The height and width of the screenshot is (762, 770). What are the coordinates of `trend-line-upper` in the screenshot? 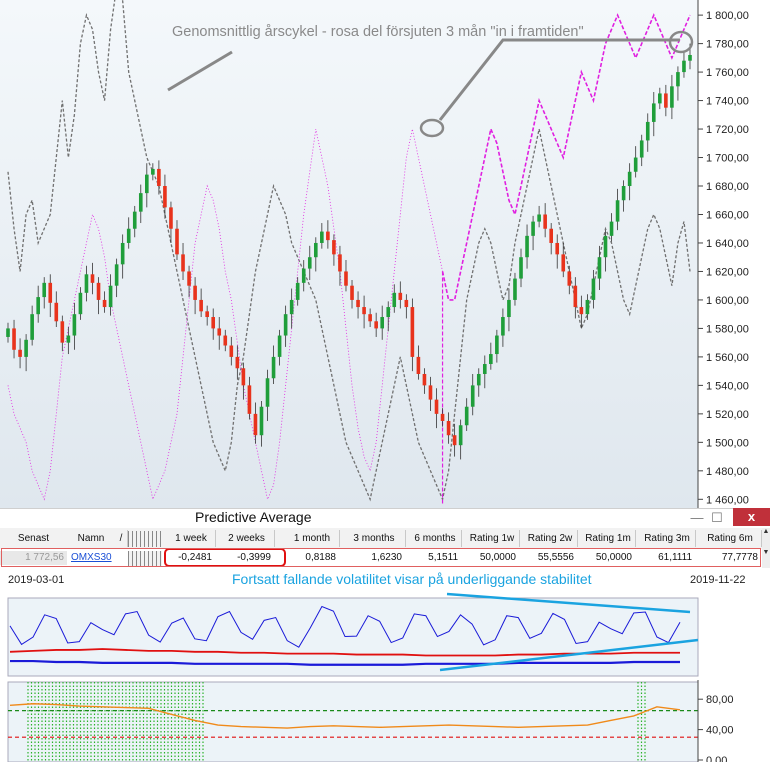 It's located at (568, 603).